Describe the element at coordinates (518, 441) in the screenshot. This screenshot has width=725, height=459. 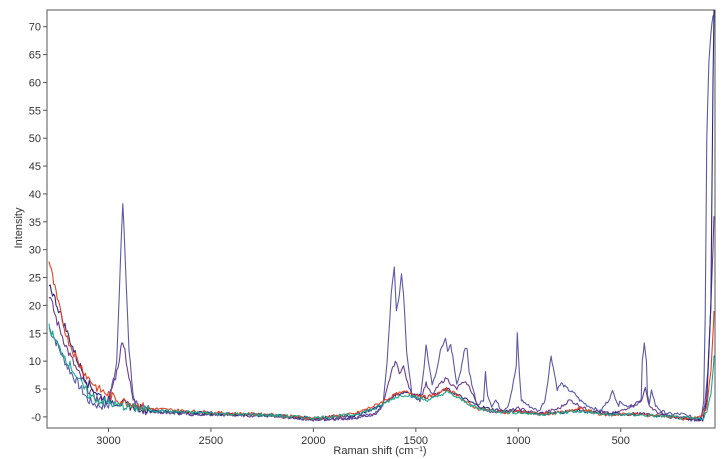
I see `x-tick-label: 1000` at that location.